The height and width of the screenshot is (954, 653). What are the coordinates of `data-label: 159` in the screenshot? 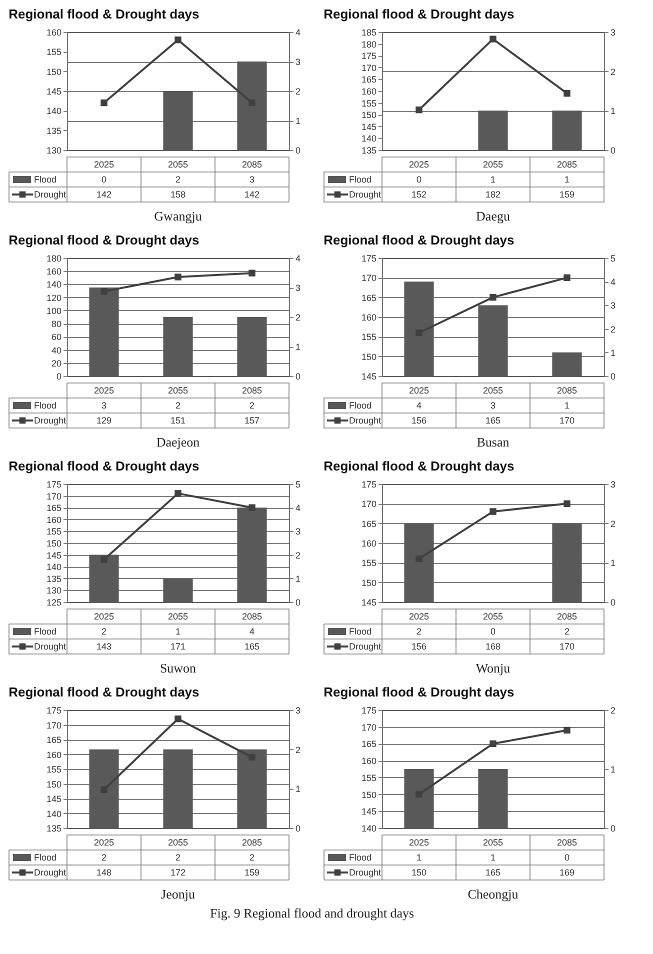 It's located at (252, 873).